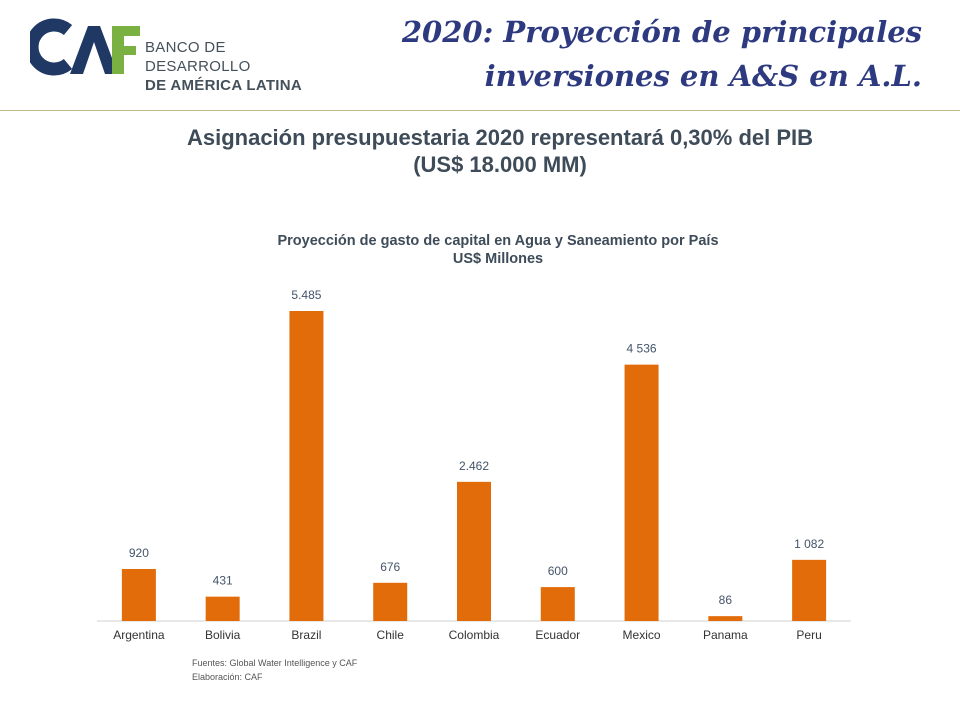 This screenshot has height=720, width=960. I want to click on data-label-chile: 676, so click(390, 567).